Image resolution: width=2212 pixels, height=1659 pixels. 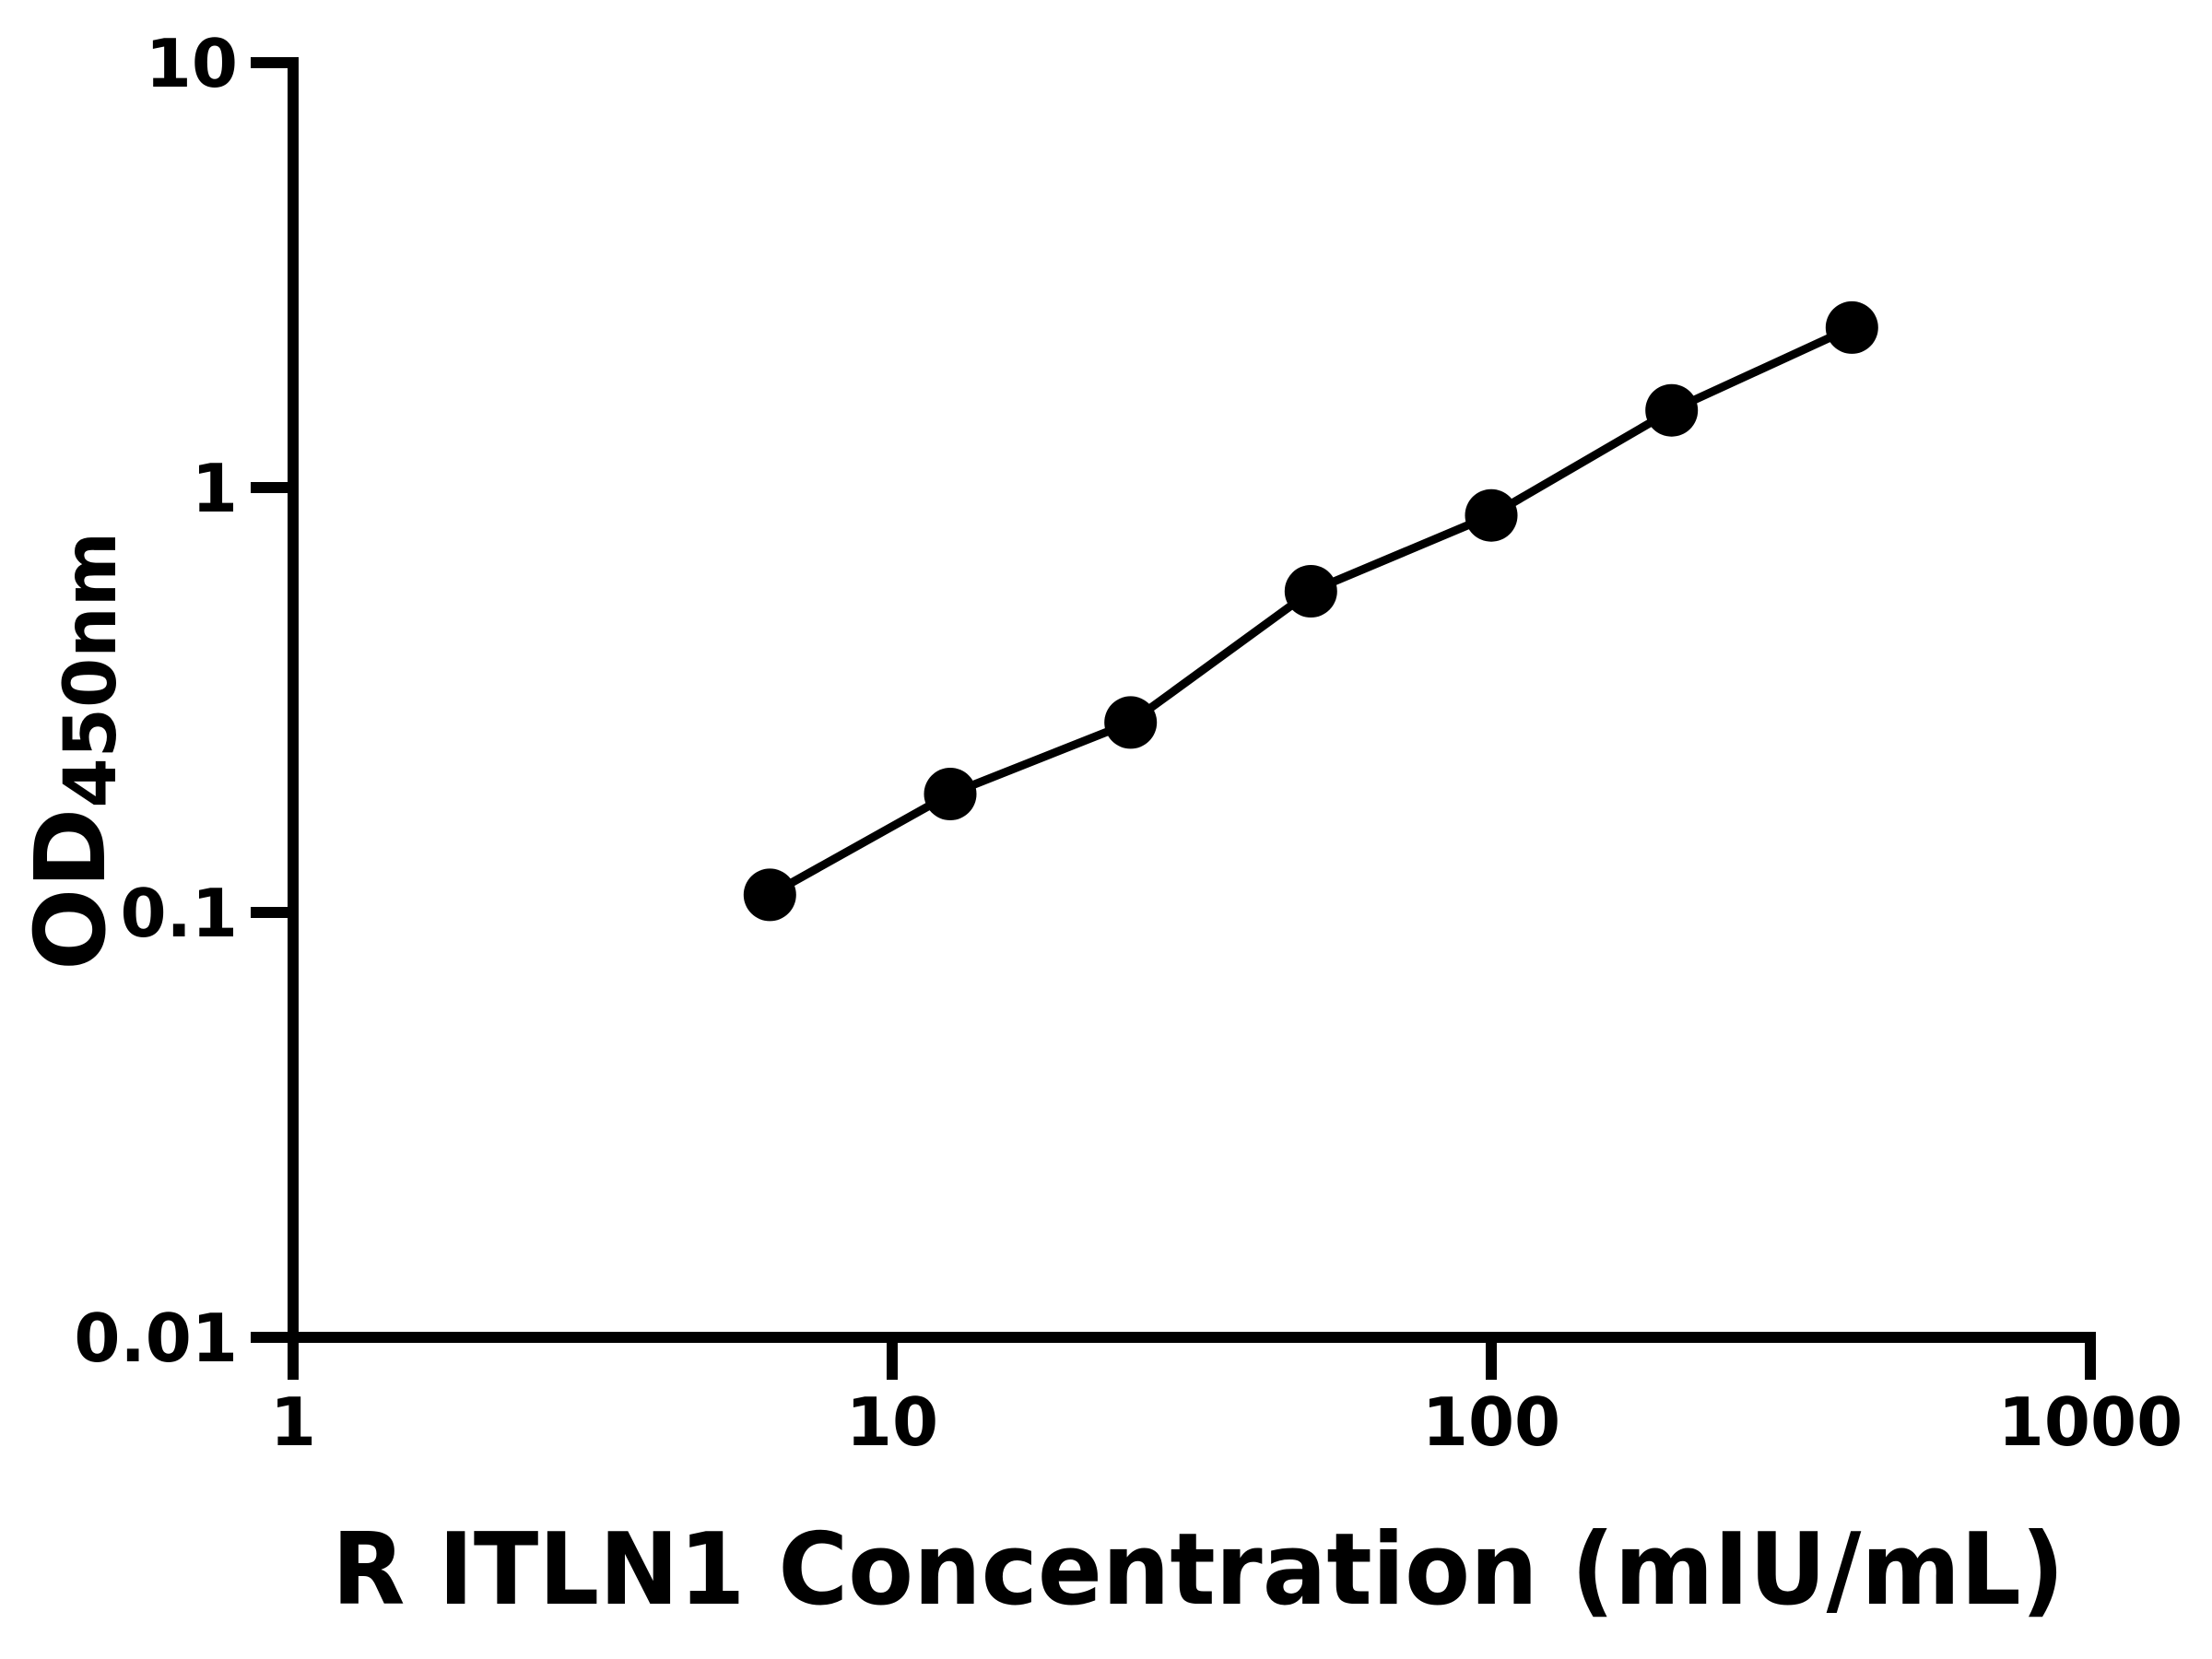 What do you see at coordinates (2090, 1422) in the screenshot?
I see `x-tick-label-1000: 1000` at bounding box center [2090, 1422].